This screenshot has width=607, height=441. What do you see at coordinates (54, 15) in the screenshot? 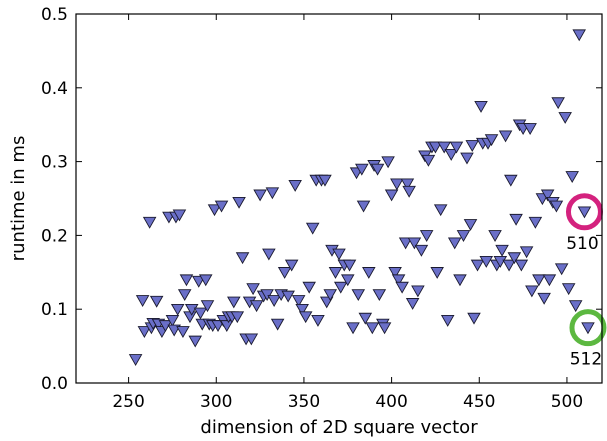
I see `y-tick-label: 0.5` at bounding box center [54, 15].